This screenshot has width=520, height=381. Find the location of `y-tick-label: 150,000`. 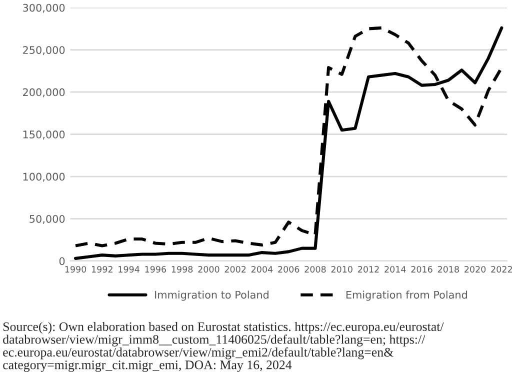

y-tick-label: 150,000 is located at coordinates (44, 135).